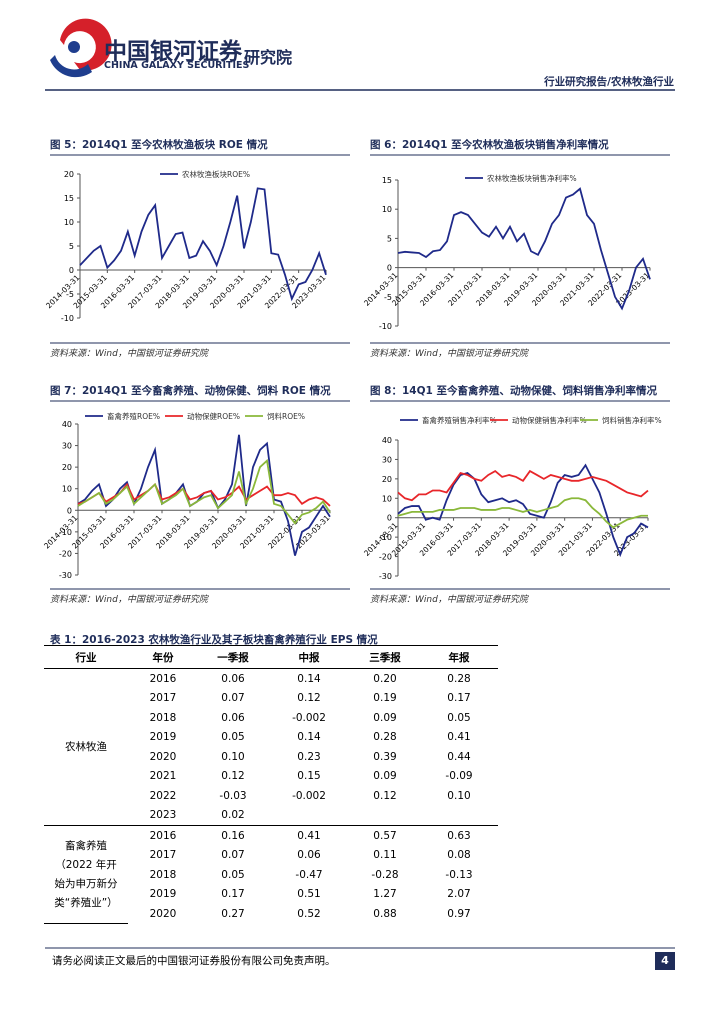 The image size is (724, 1024). What do you see at coordinates (271, 777) in the screenshot?
I see `table-row: 2021 0.12 0.15 0.09 -0.09` at bounding box center [271, 777].